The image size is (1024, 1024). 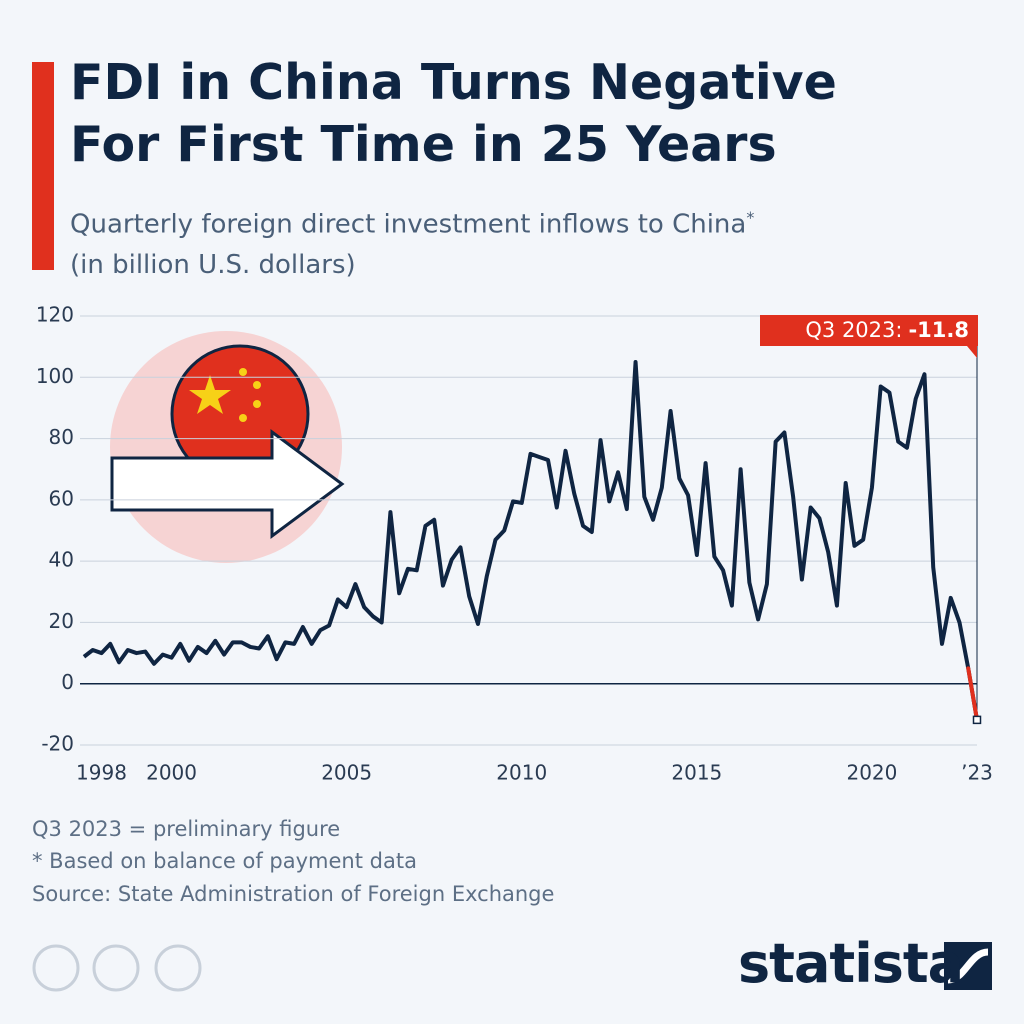 What do you see at coordinates (696, 773) in the screenshot?
I see `x-tick-label: 2015` at bounding box center [696, 773].